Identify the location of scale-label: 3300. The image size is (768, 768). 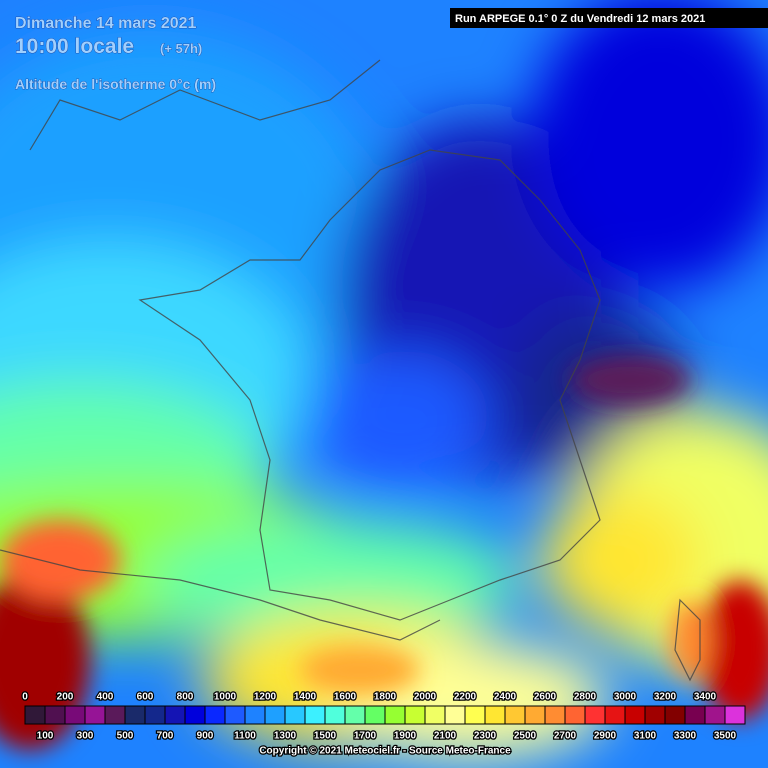
(685, 736).